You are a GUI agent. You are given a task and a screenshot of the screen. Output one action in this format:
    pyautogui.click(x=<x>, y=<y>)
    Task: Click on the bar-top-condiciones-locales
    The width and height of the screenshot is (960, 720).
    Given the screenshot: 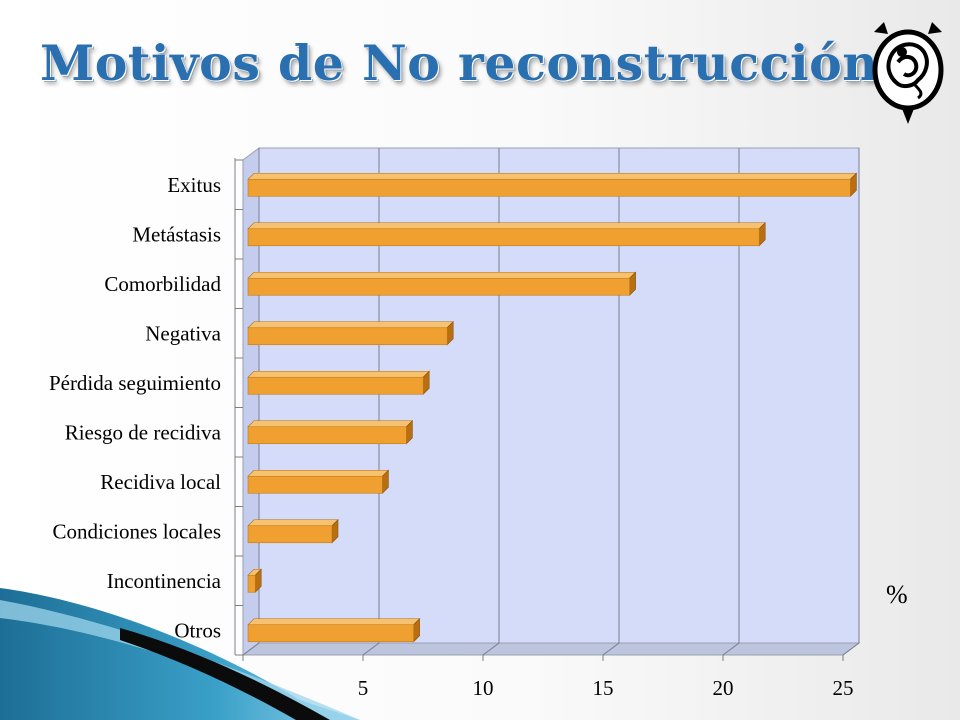 What is the action you would take?
    pyautogui.click(x=293, y=523)
    